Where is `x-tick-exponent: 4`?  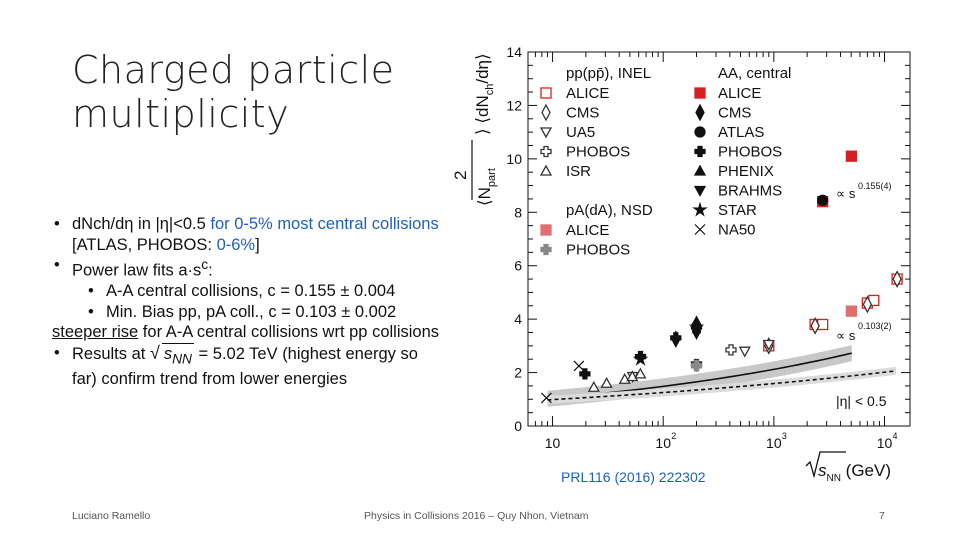 x-tick-exponent: 4 is located at coordinates (895, 436).